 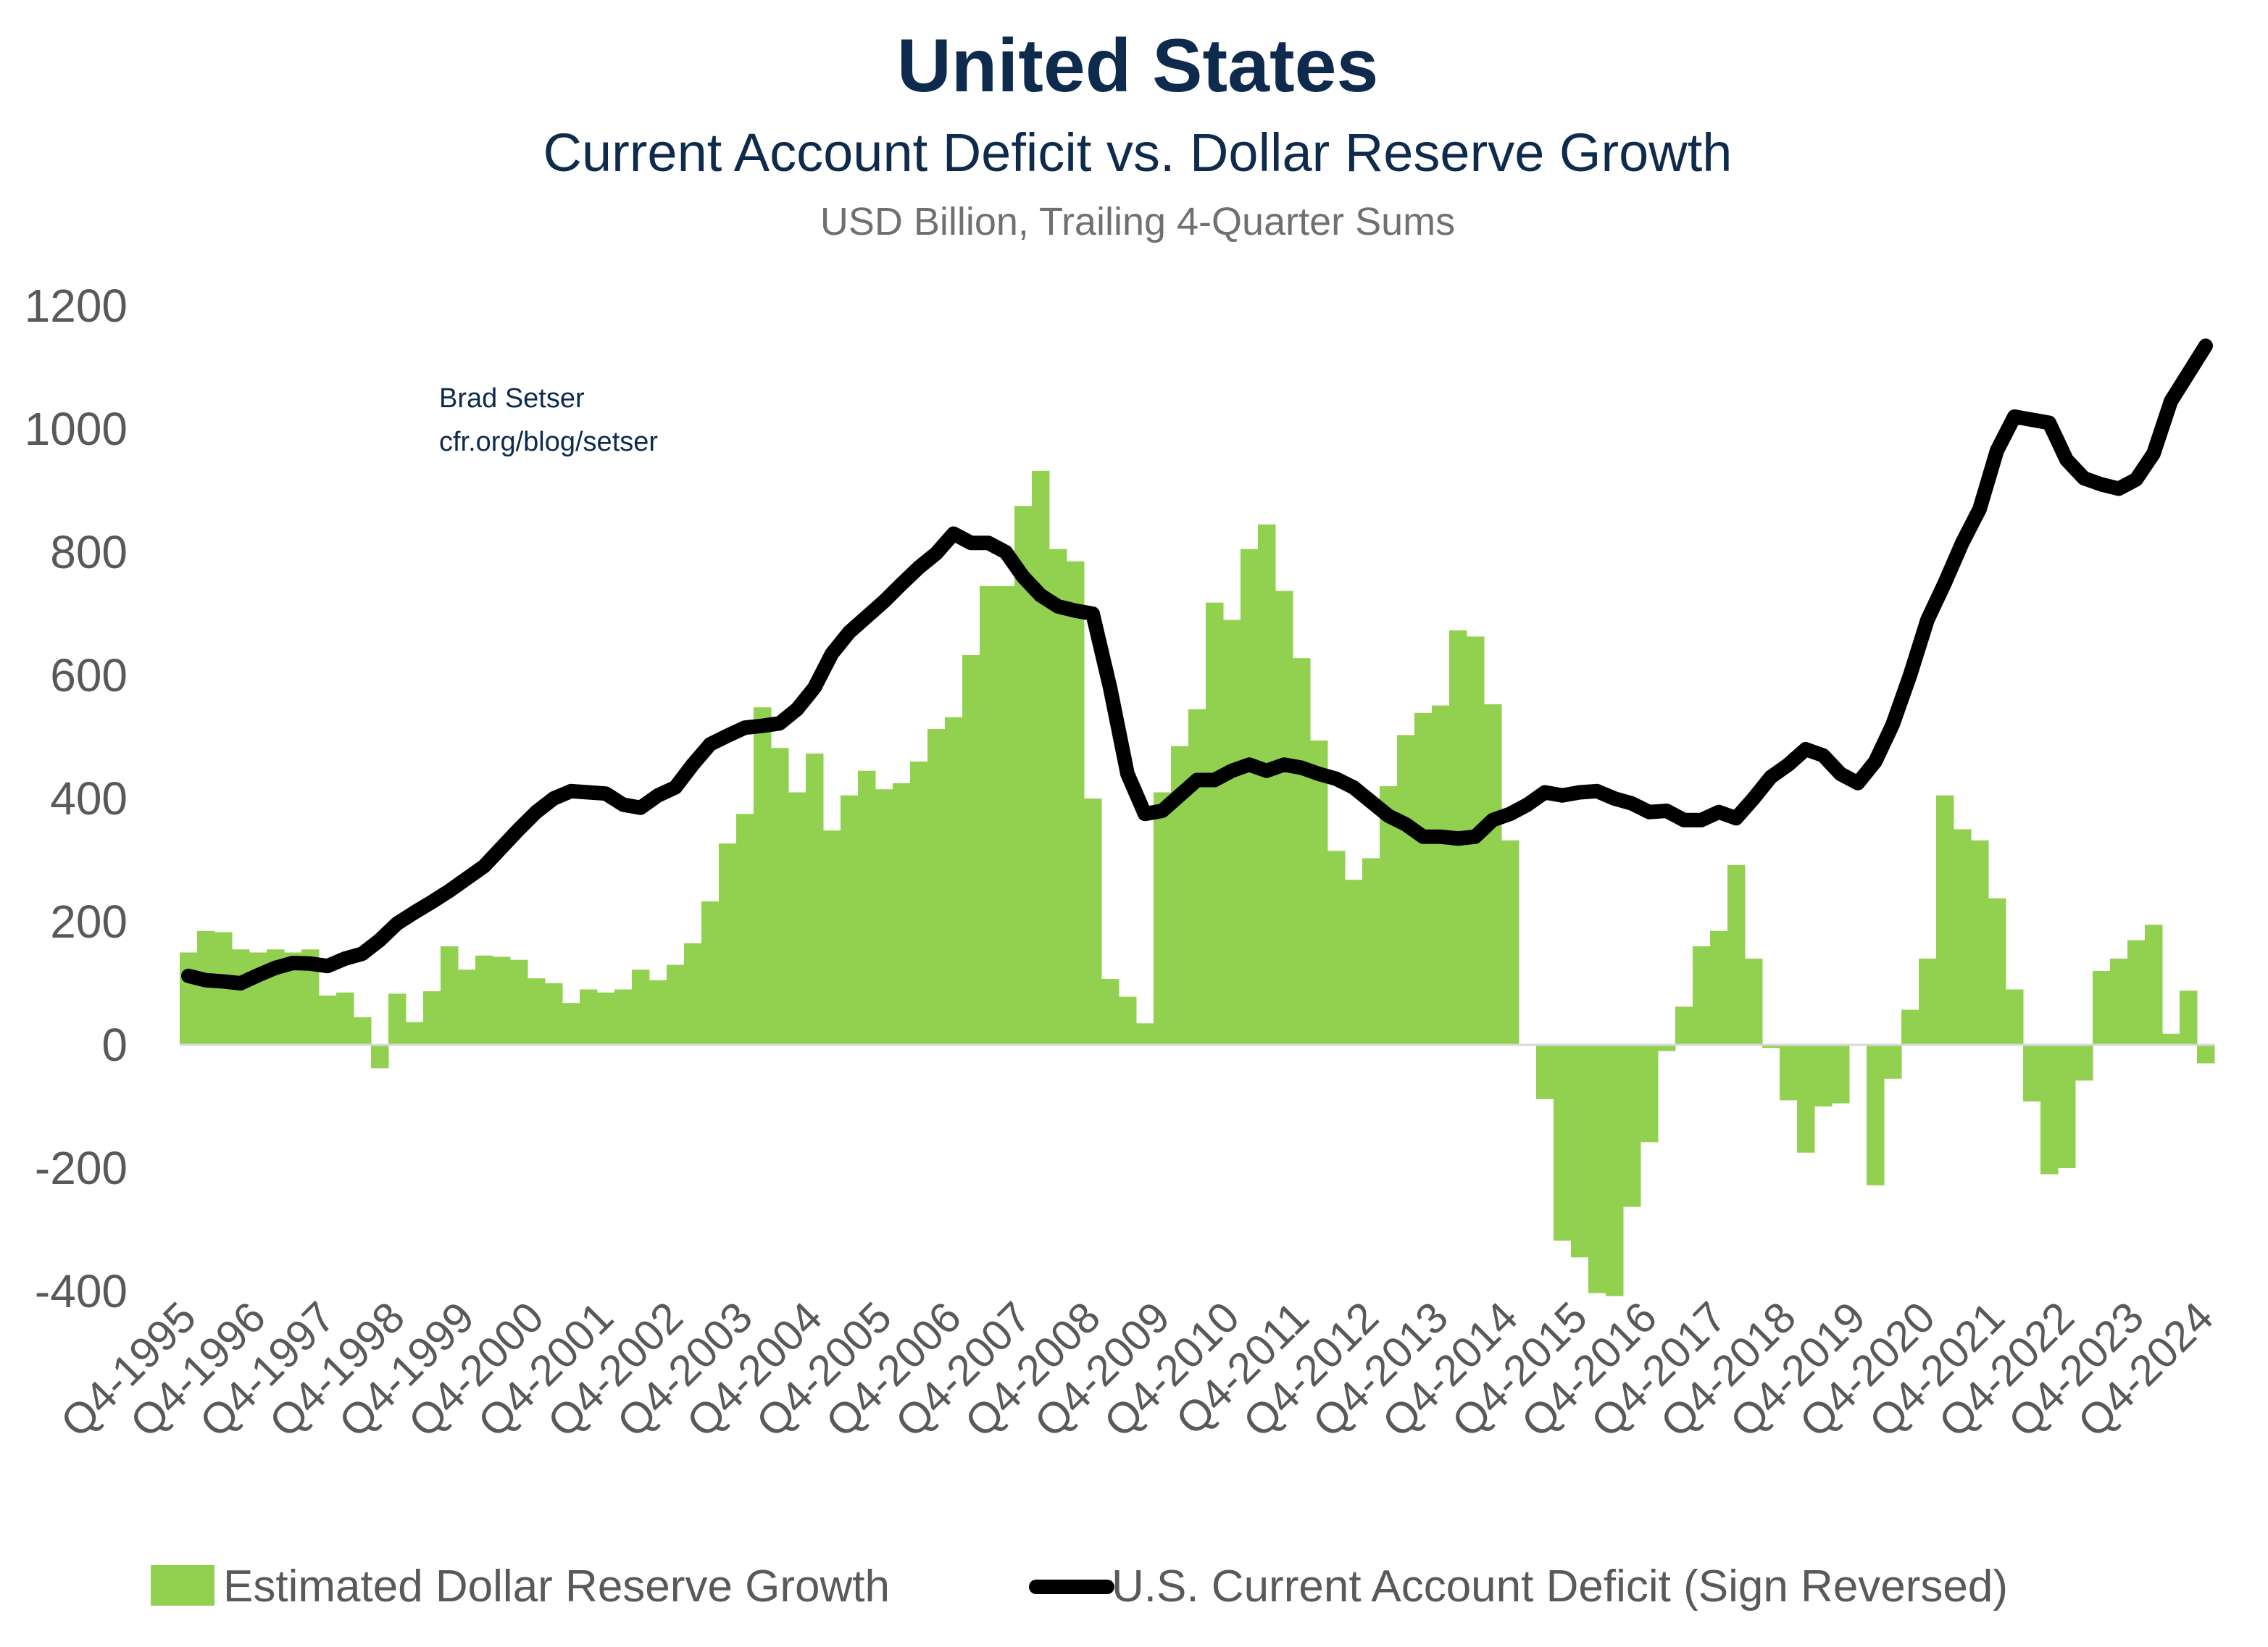 What do you see at coordinates (1138, 66) in the screenshot?
I see `chart-title: United States` at bounding box center [1138, 66].